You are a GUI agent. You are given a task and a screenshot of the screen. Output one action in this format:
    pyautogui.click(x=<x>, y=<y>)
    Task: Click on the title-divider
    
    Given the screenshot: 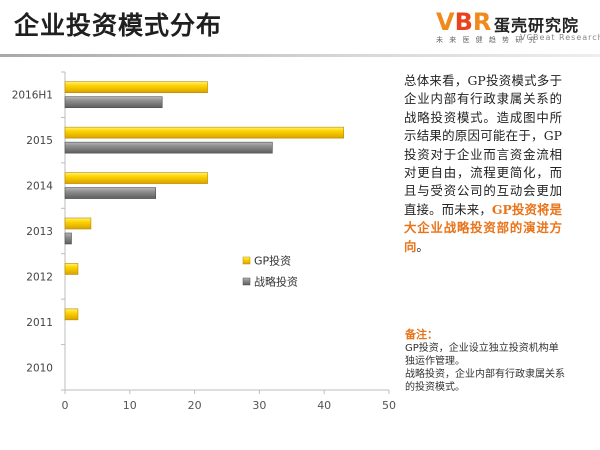 What is the action you would take?
    pyautogui.click(x=300, y=55)
    